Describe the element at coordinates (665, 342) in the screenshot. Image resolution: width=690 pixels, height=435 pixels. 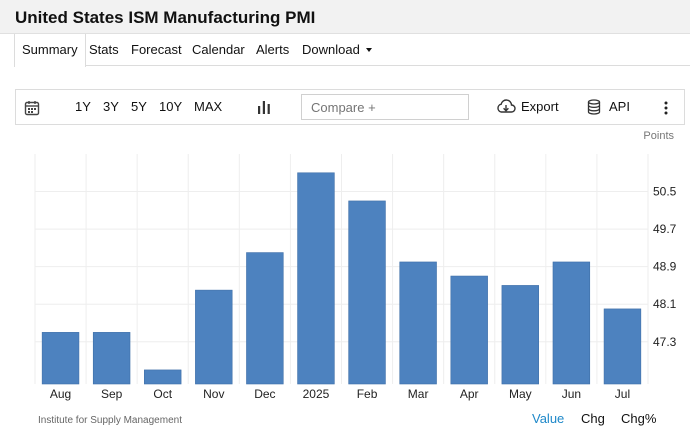
I see `y-tick-label: 47.3` at that location.